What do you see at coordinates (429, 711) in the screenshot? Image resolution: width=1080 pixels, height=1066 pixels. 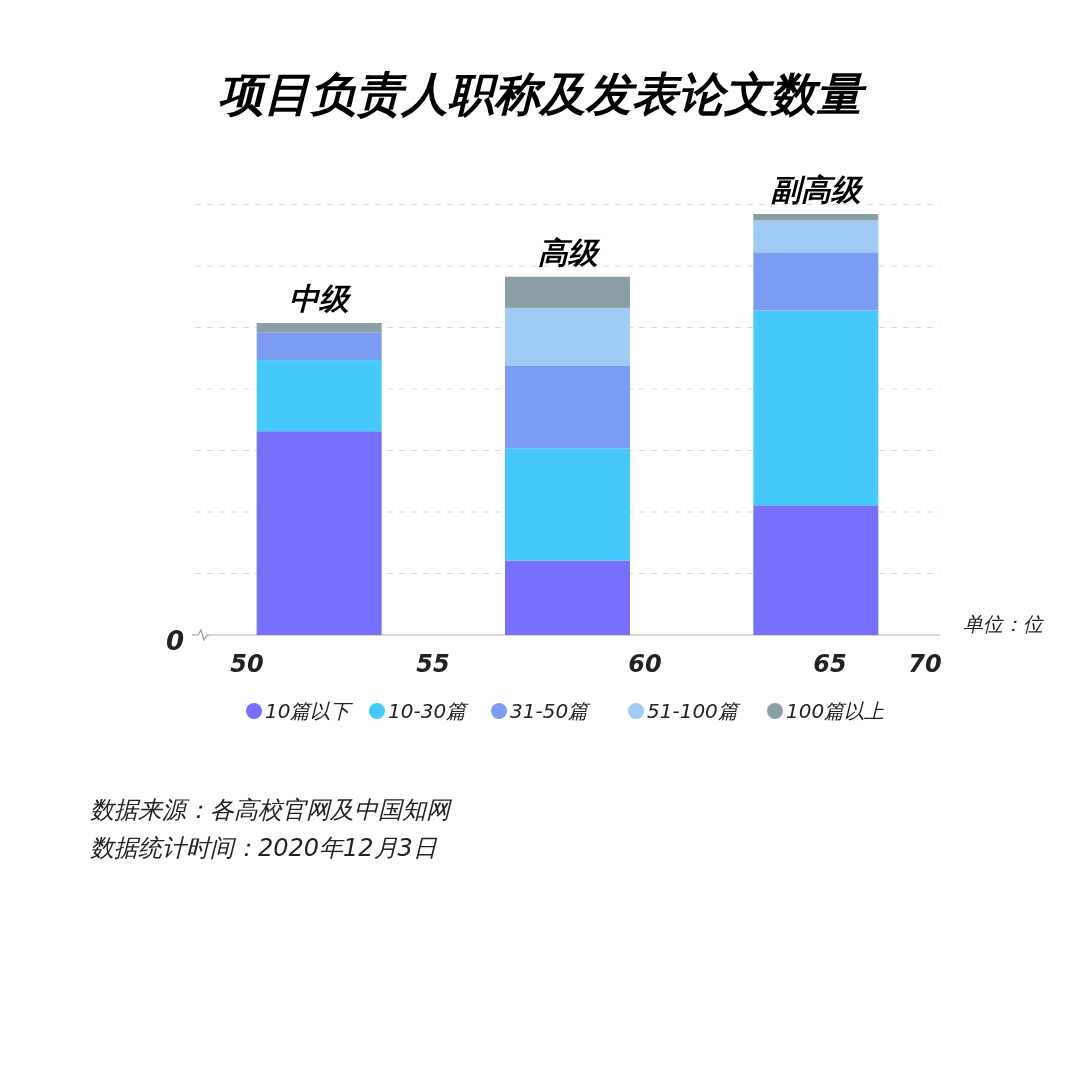 I see `legend-label: 10-30篇` at bounding box center [429, 711].